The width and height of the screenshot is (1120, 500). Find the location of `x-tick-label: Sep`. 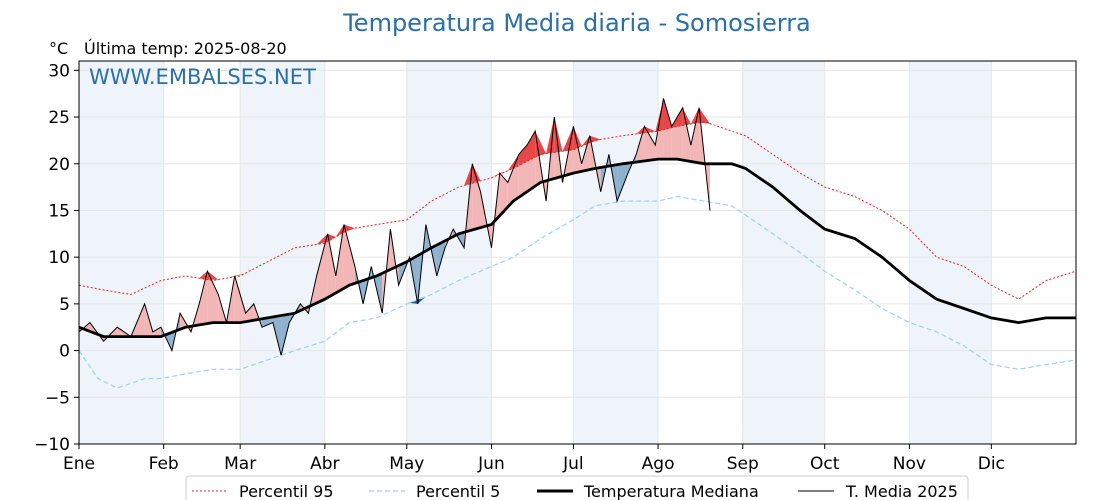

x-tick-label: Sep is located at coordinates (743, 464).